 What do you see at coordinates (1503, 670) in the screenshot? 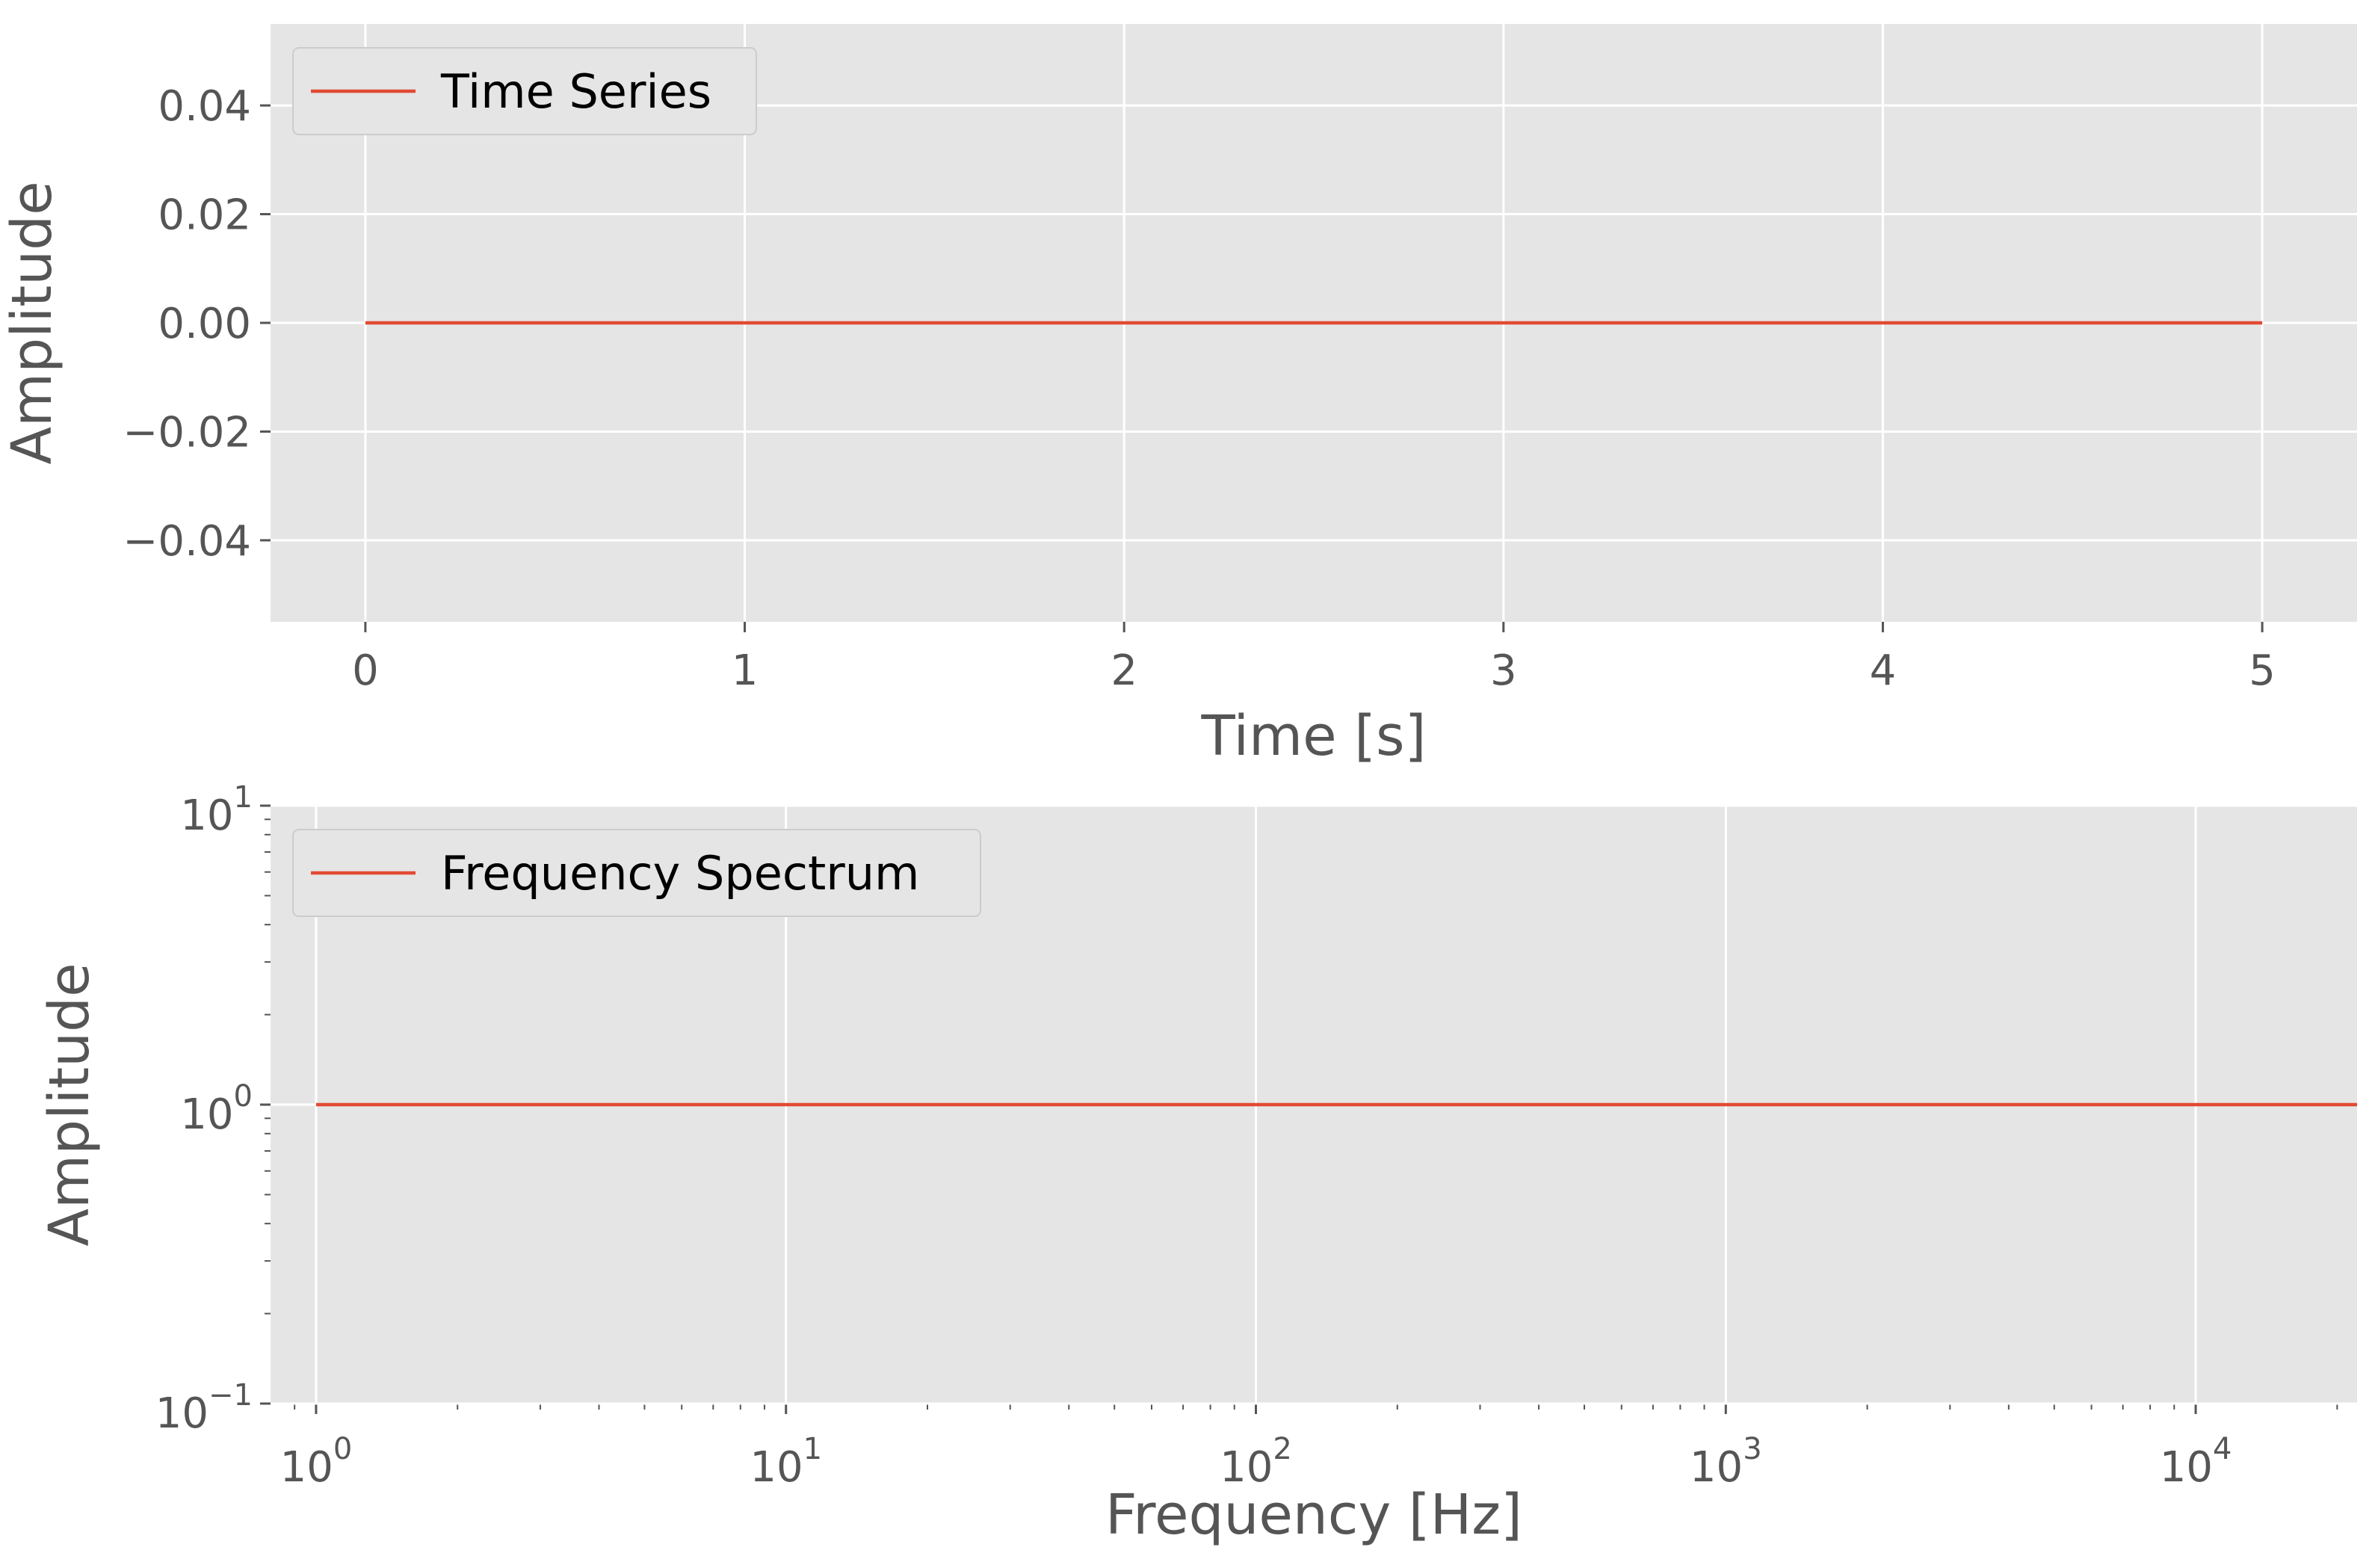
I see `x-tick-label: 3` at bounding box center [1503, 670].